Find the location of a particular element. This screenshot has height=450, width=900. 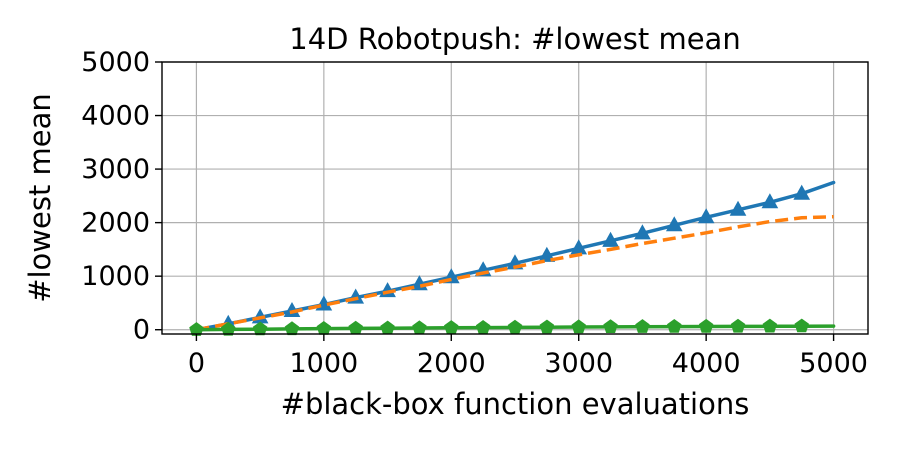

x-tick-label: 1000 is located at coordinates (323, 363).